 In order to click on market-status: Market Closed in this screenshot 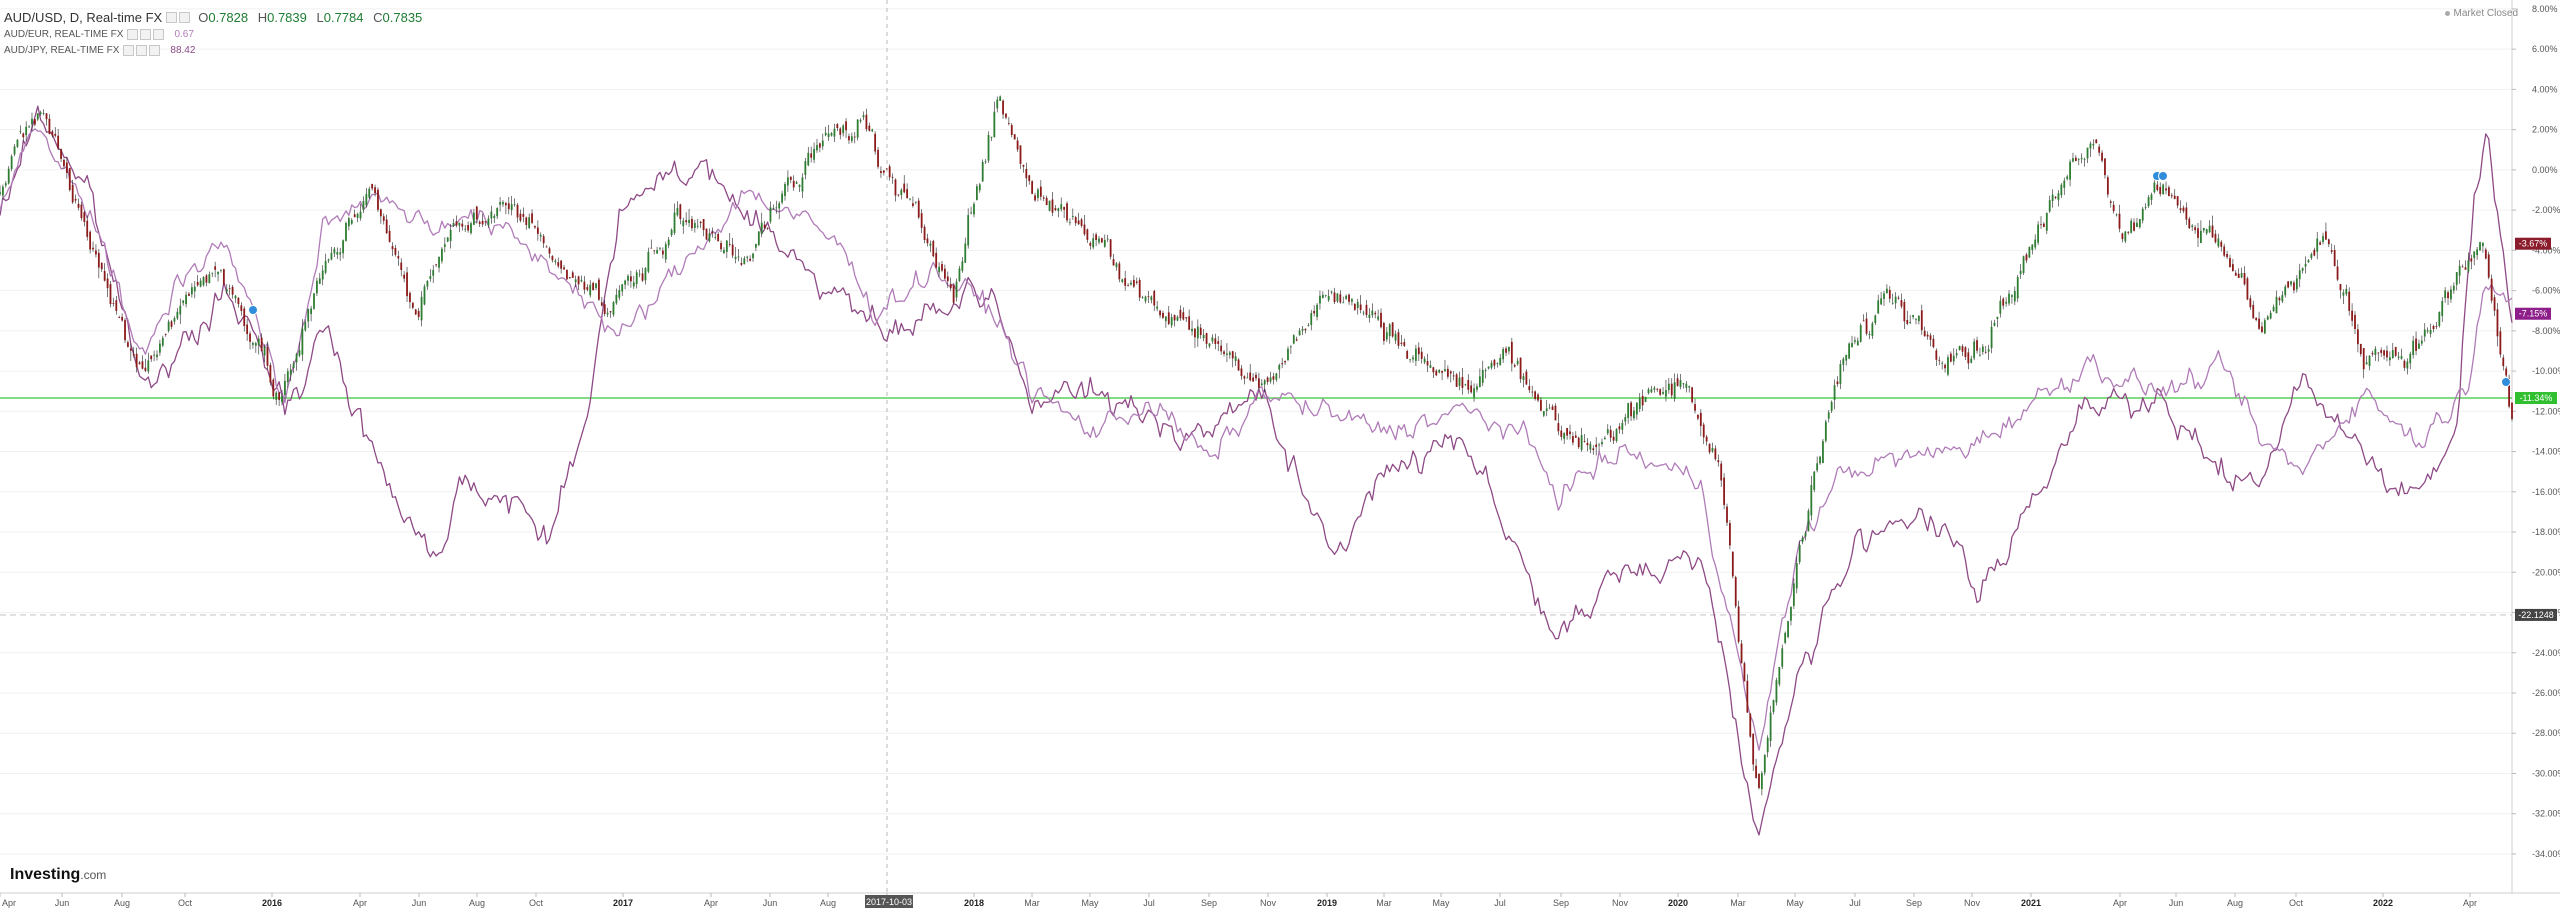, I will do `click(2481, 13)`.